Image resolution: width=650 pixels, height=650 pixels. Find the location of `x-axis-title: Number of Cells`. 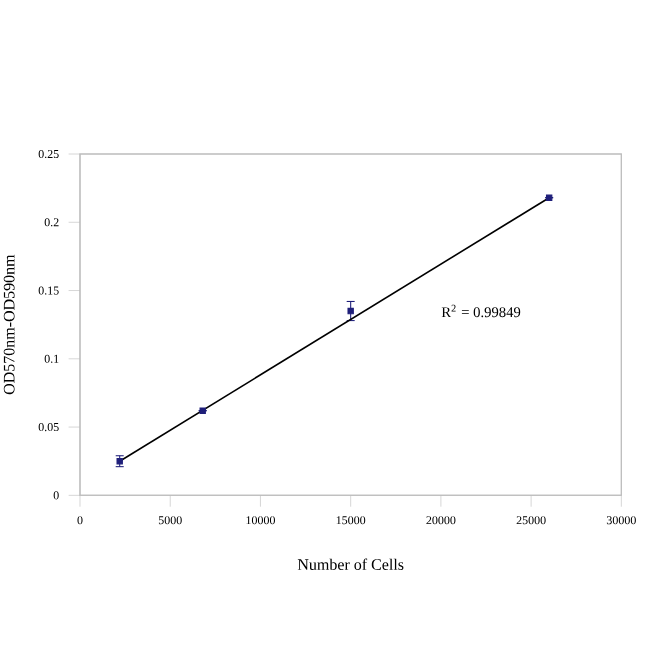

x-axis-title: Number of Cells is located at coordinates (350, 564).